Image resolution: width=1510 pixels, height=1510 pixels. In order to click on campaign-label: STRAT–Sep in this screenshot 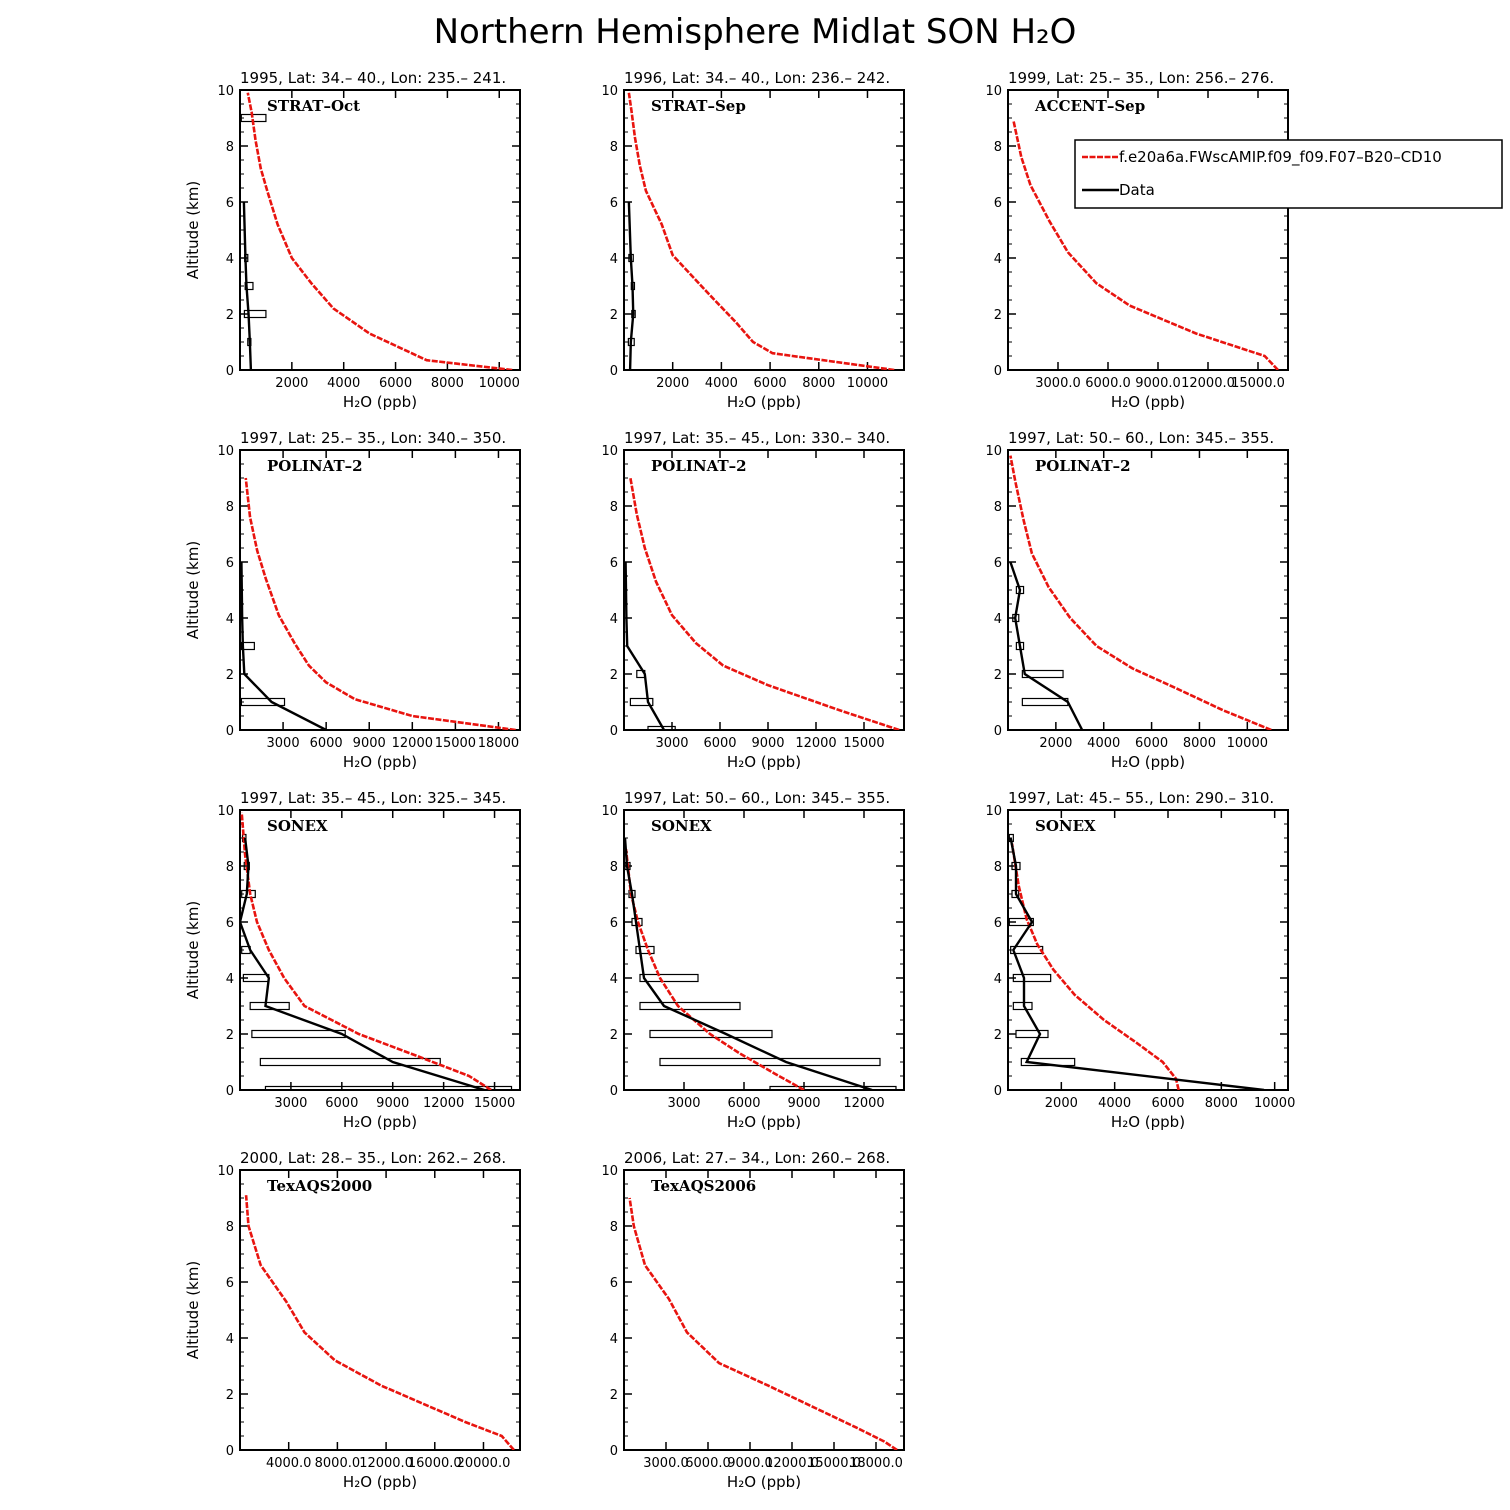, I will do `click(698, 106)`.